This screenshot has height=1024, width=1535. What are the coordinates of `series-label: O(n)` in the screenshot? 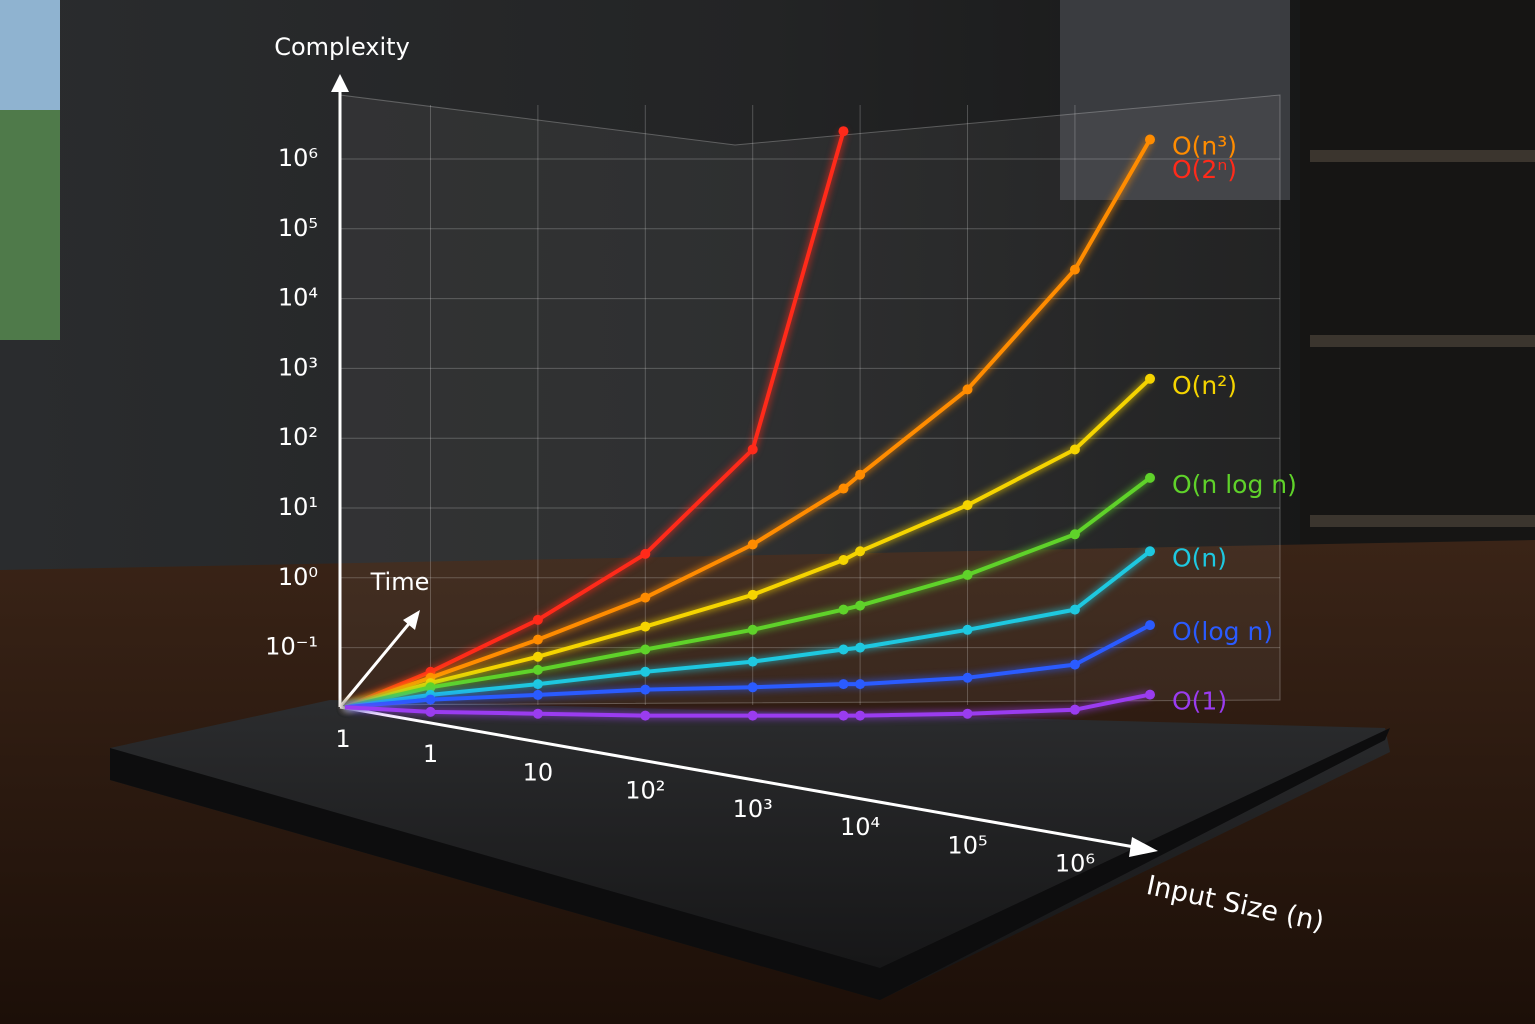 It's located at (1199, 557).